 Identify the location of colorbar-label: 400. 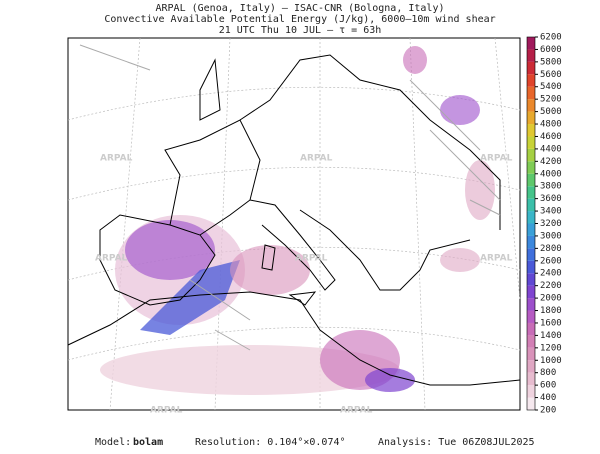
(548, 398).